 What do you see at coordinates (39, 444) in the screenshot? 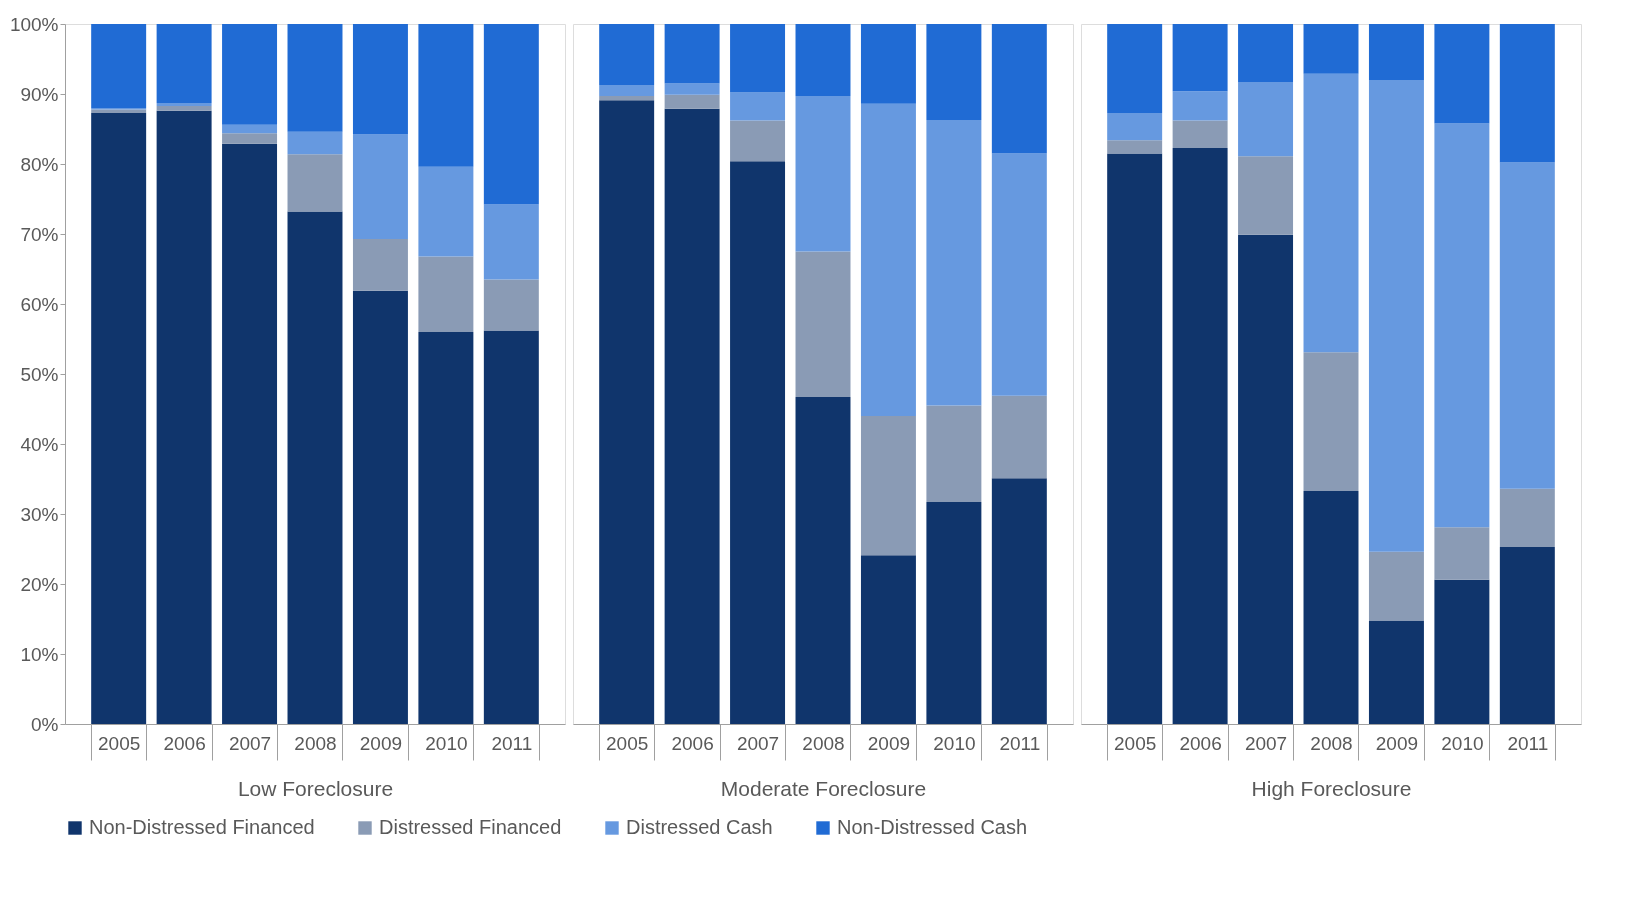
I see `y-tick-label: 40%` at bounding box center [39, 444].